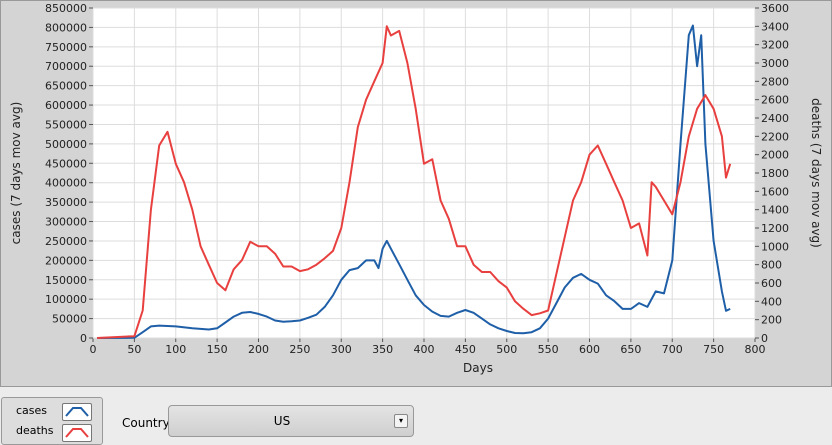 This screenshot has width=832, height=445. What do you see at coordinates (775, 155) in the screenshot?
I see `y2-tick-label: 2000` at bounding box center [775, 155].